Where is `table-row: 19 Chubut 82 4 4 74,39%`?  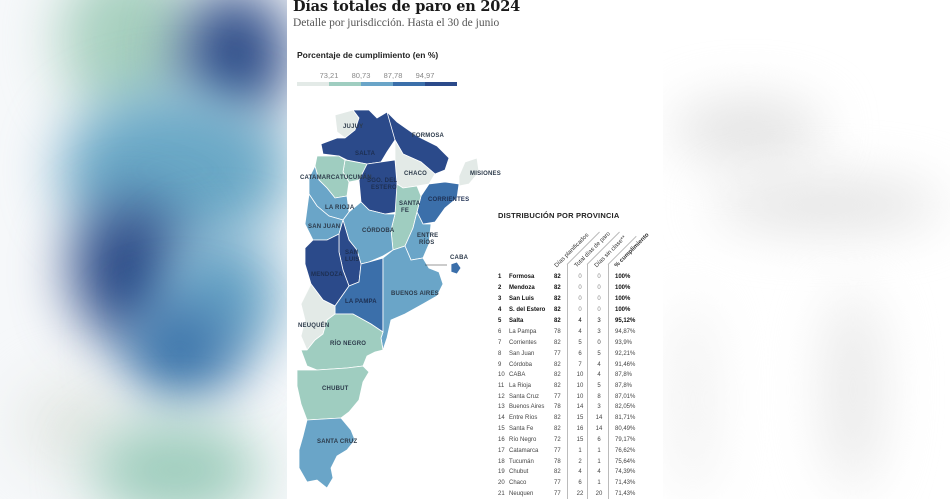
table-row: 19 Chubut 82 4 4 74,39% is located at coordinates (567, 472).